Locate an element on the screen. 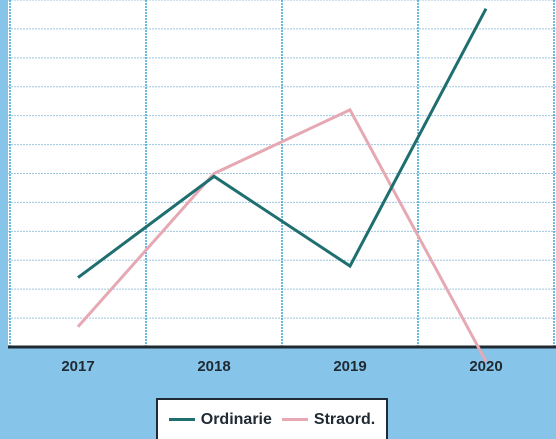 The image size is (556, 439). x-tick-labels: 2017 2018 2019 2020 is located at coordinates (281, 366).